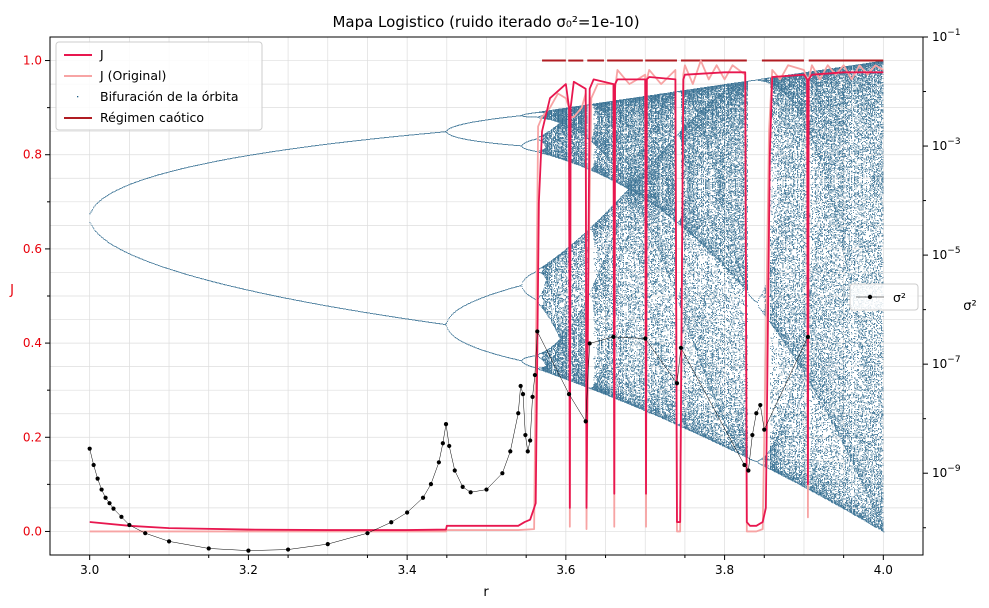  What do you see at coordinates (486, 566) in the screenshot?
I see `x-axis: 3.0 3.2 3.4 3.6 3.8 4.0` at bounding box center [486, 566].